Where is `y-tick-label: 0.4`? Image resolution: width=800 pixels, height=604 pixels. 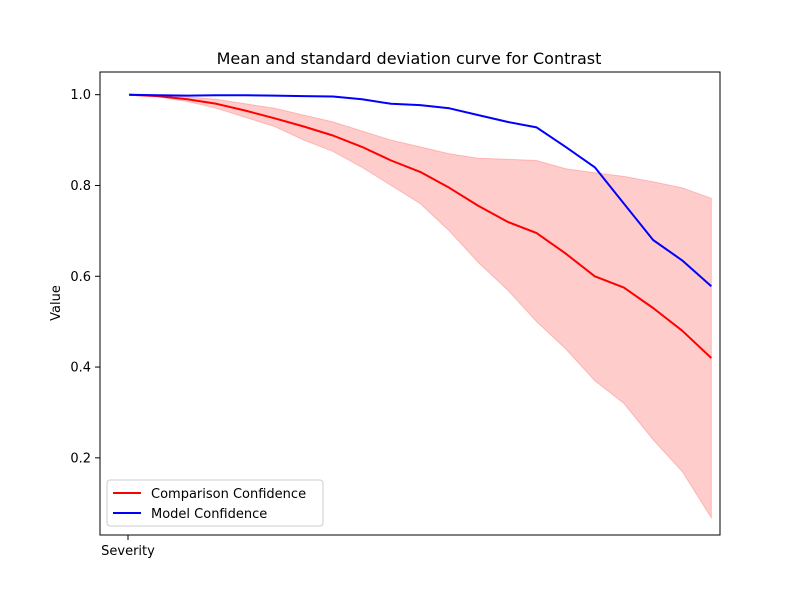 y-tick-label: 0.4 is located at coordinates (80, 368).